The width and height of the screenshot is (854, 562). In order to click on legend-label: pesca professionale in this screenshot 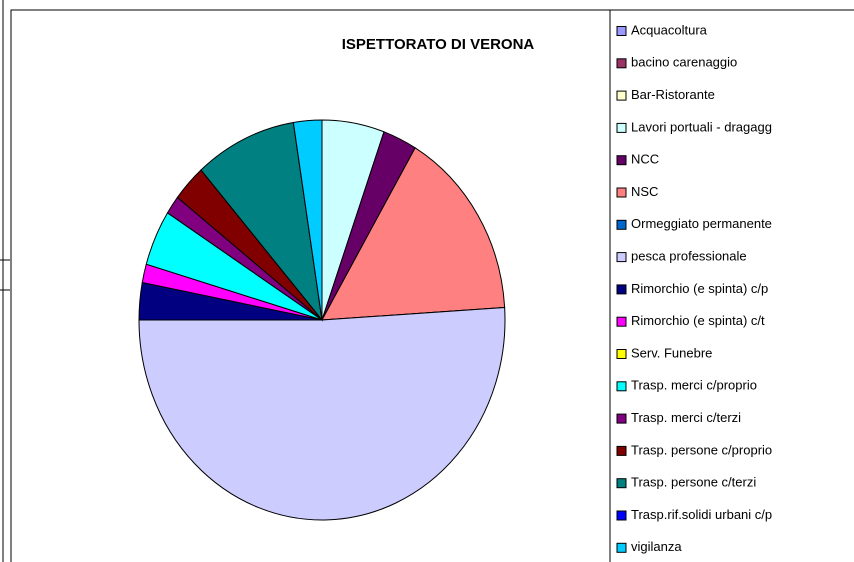, I will do `click(689, 256)`.